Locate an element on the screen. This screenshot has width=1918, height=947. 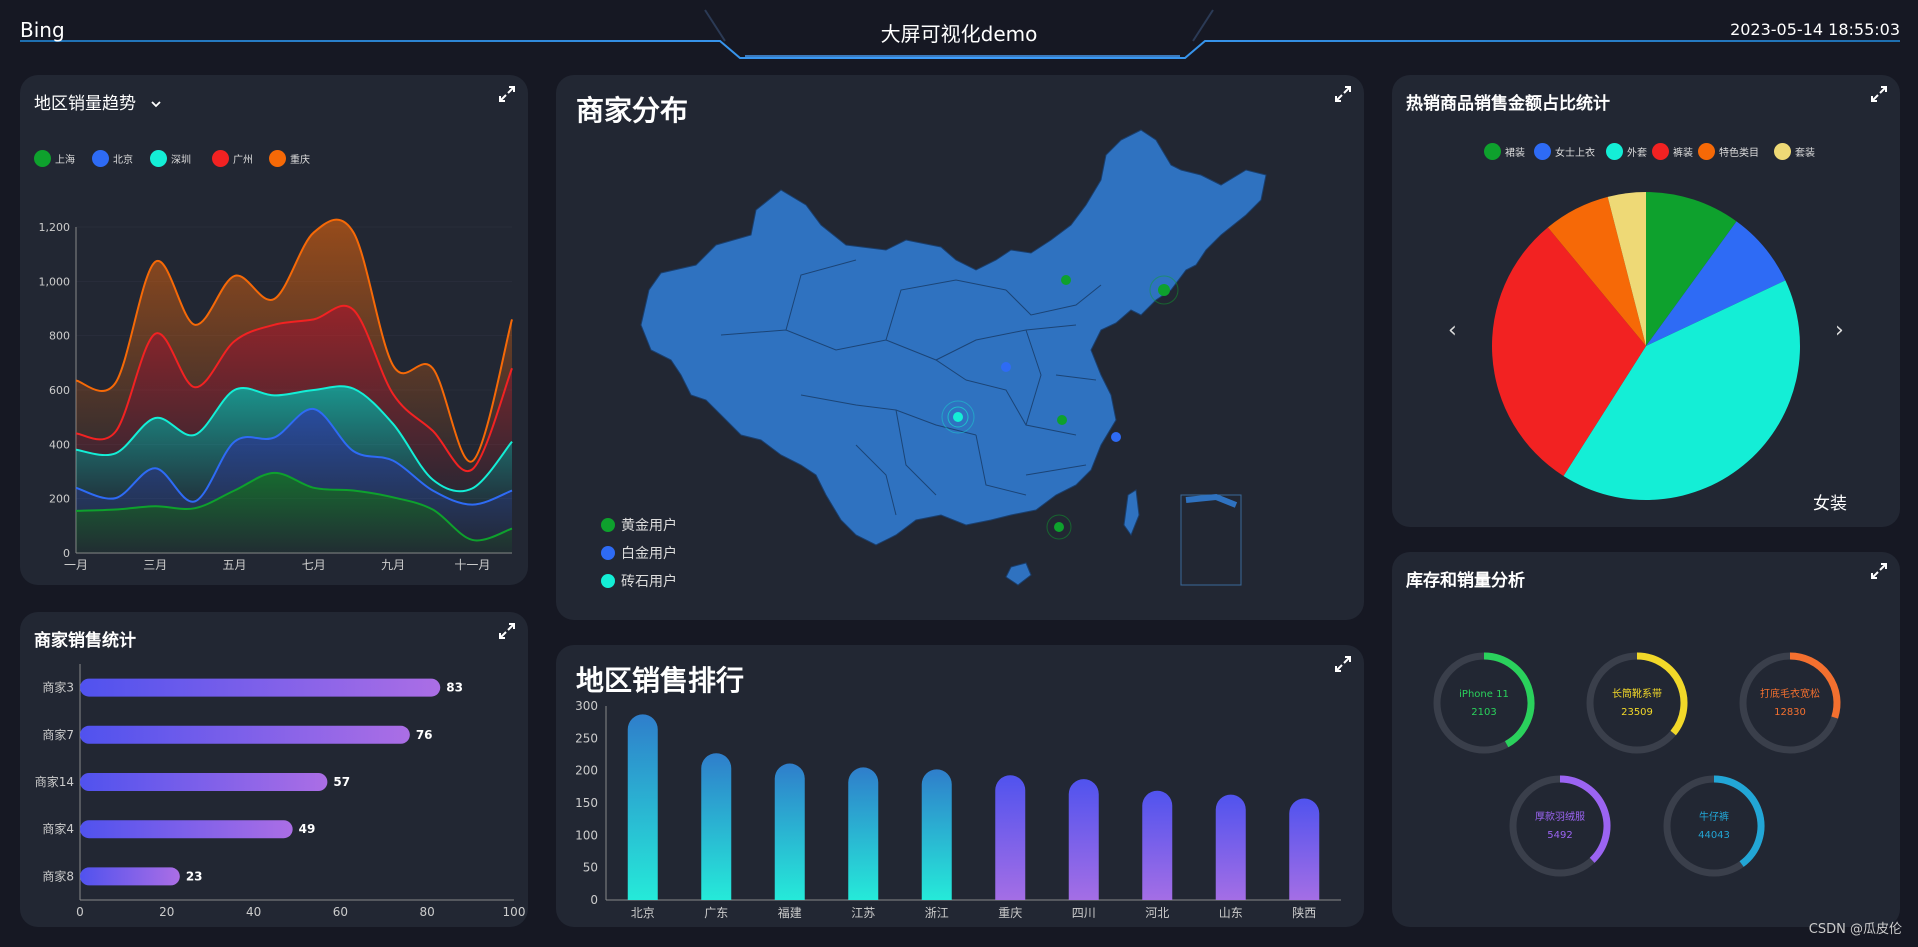
x-tick-label: 60 is located at coordinates (340, 912).